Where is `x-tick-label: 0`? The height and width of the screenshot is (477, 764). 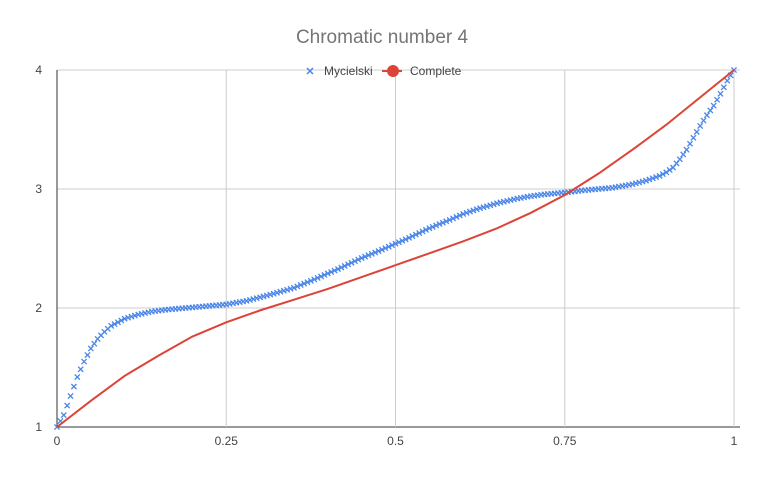
x-tick-label: 0 is located at coordinates (57, 441).